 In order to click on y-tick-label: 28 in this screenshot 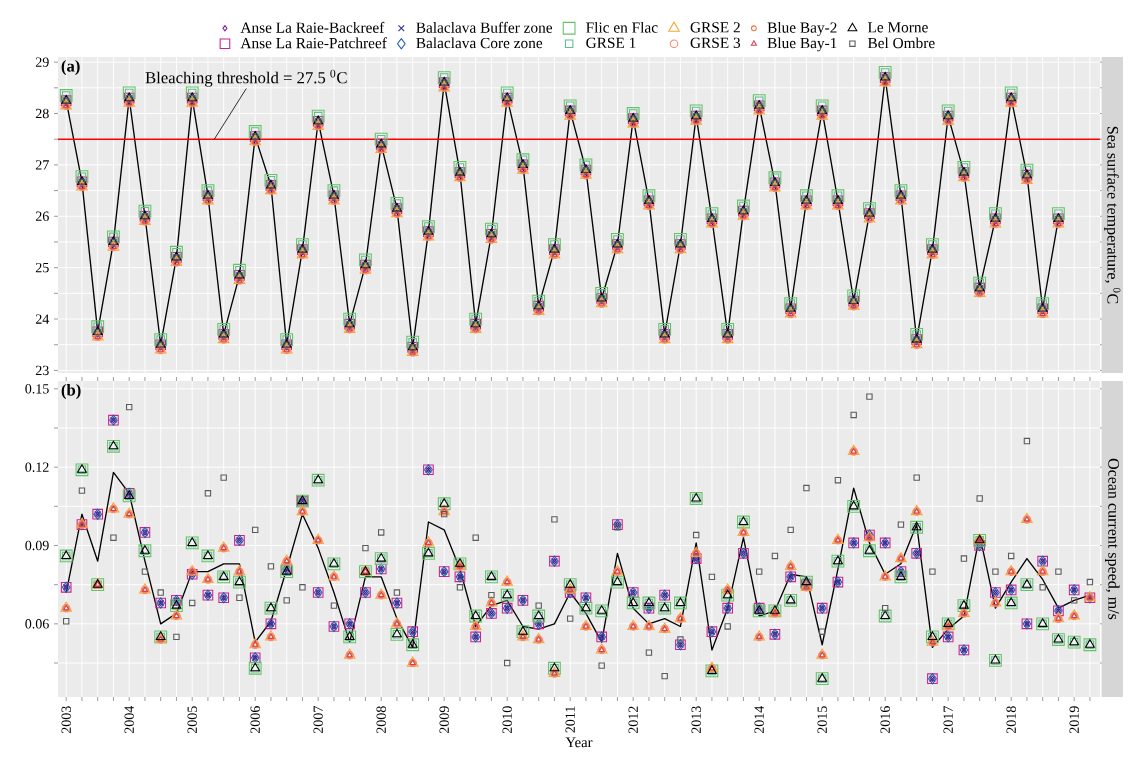, I will do `click(42, 113)`.